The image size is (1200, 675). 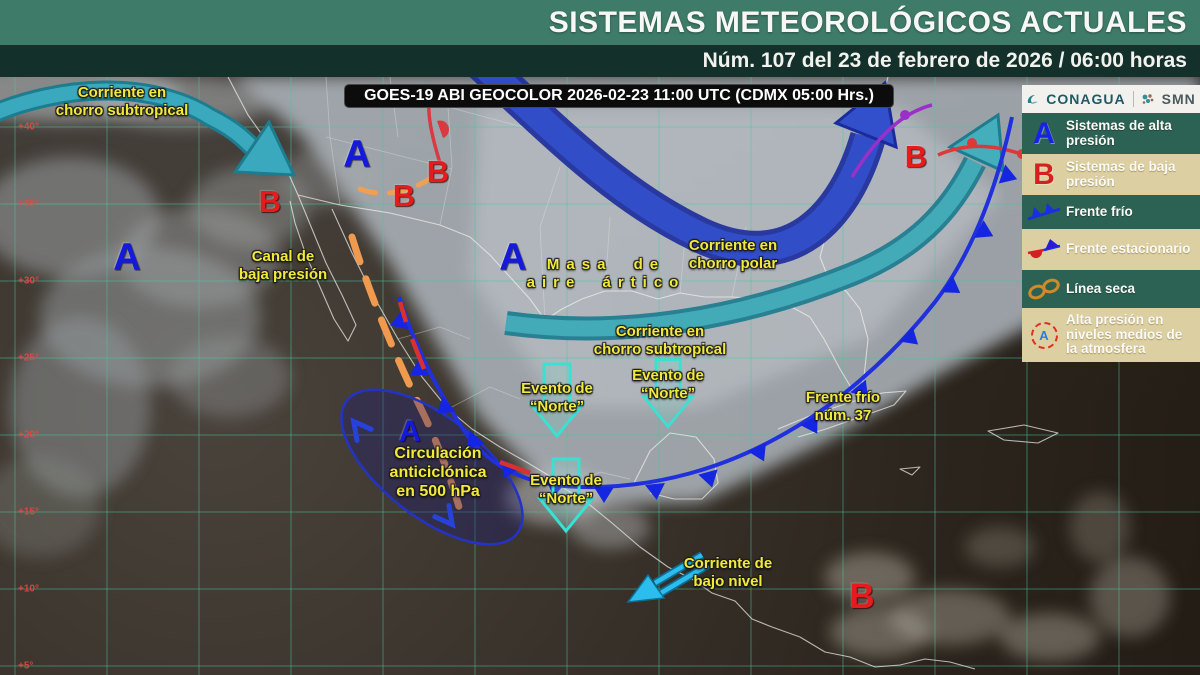 I want to click on legend-row-linea-seca: Línea seca, so click(x=1111, y=289).